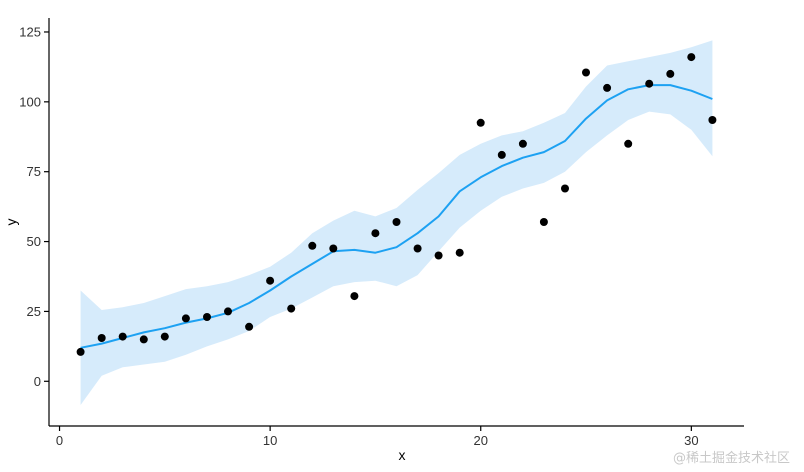  What do you see at coordinates (59, 440) in the screenshot?
I see `x-tick-label: 0` at bounding box center [59, 440].